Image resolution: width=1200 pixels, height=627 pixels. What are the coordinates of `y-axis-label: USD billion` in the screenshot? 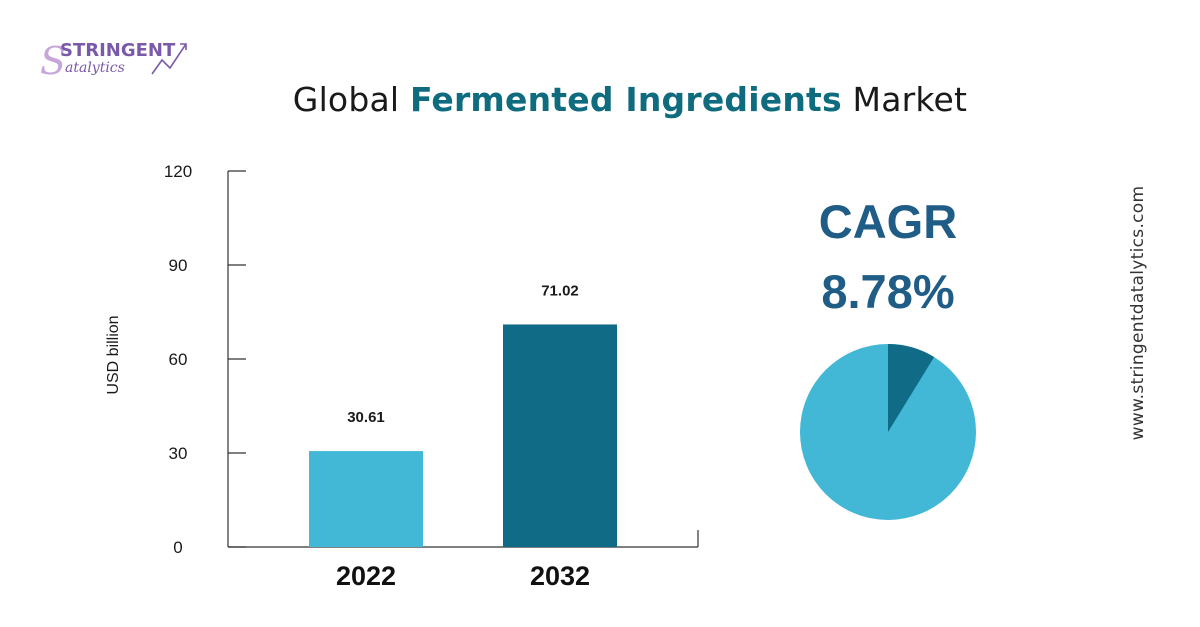 It's located at (113, 354).